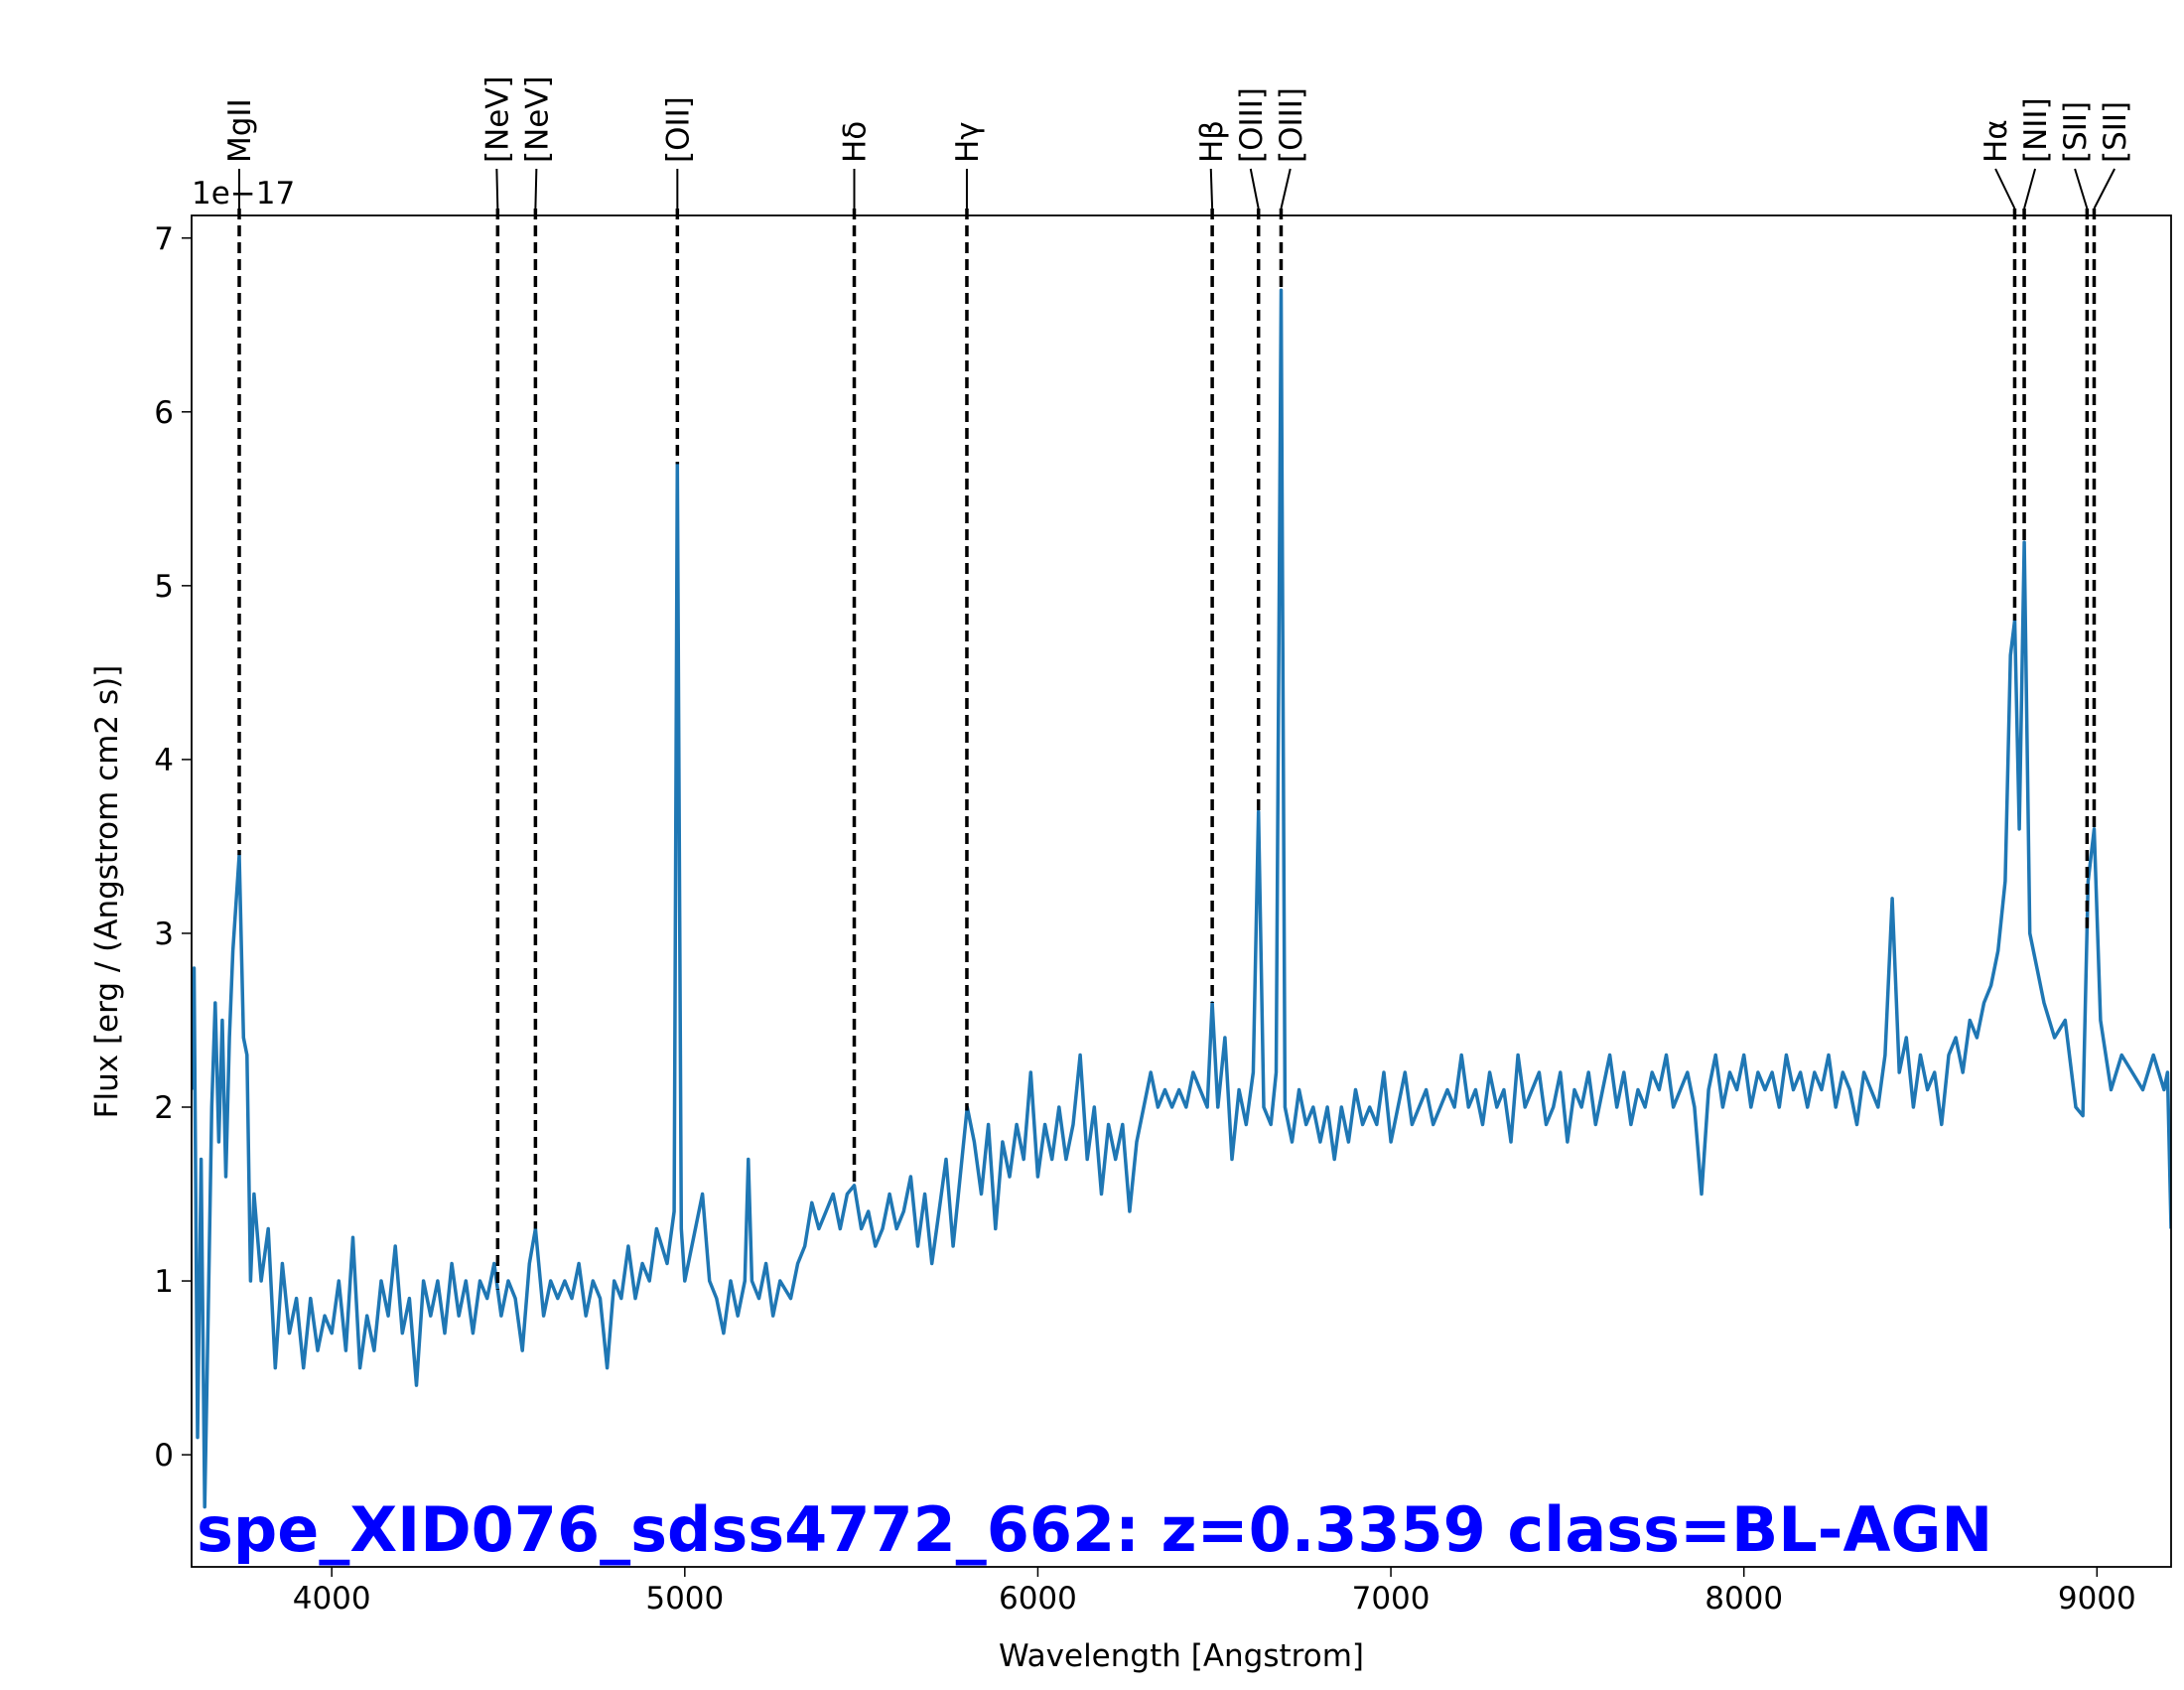  Describe the element at coordinates (243, 193) in the screenshot. I see `y-offset-label: 1e−17` at that location.